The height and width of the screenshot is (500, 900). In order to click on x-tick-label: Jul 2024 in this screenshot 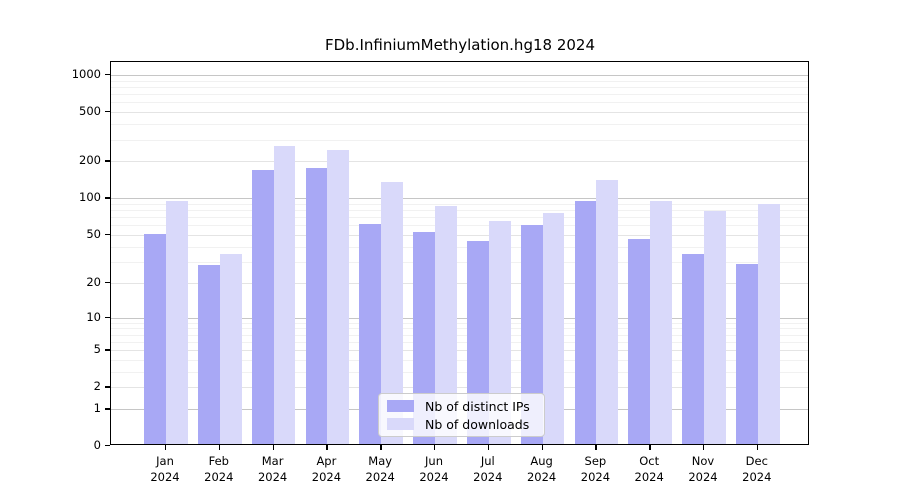, I will do `click(488, 469)`.